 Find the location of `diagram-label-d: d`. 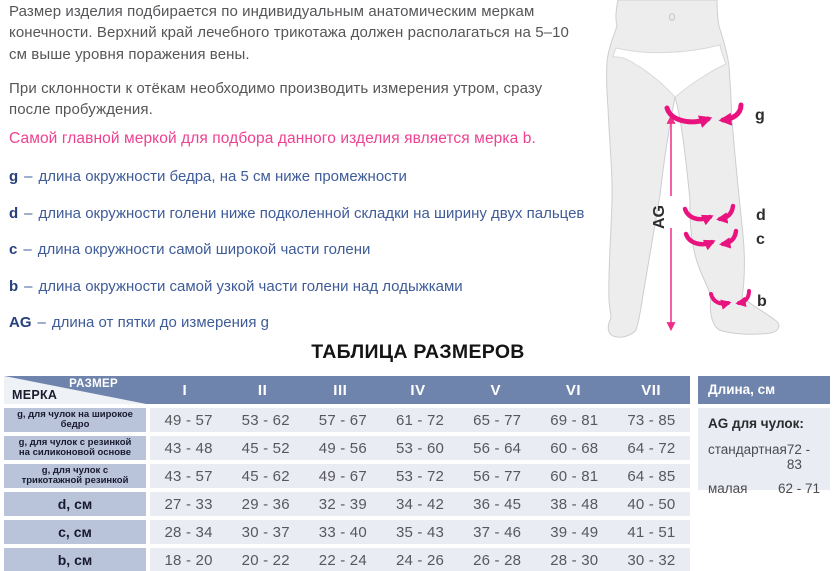

diagram-label-d: d is located at coordinates (761, 215).